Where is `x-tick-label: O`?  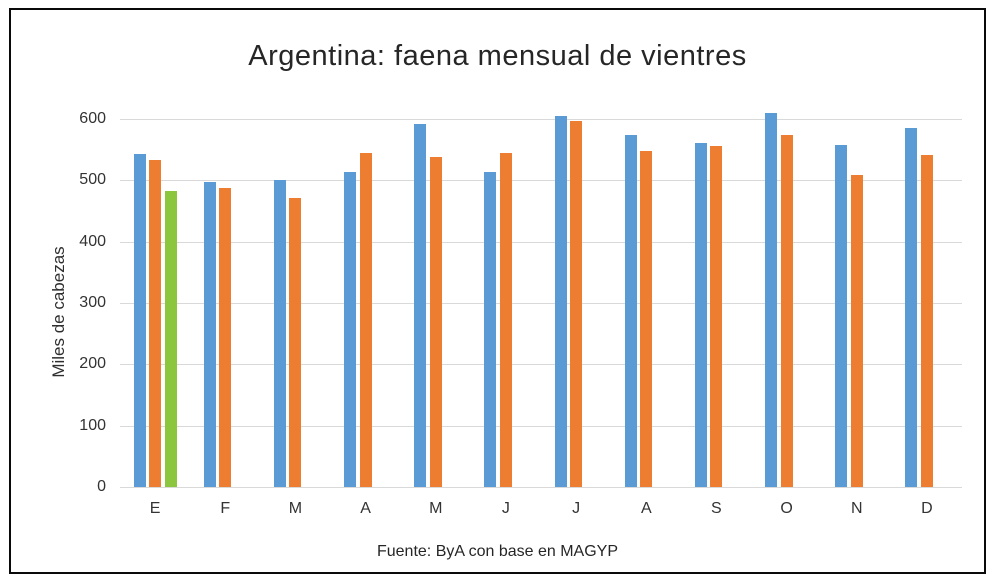
x-tick-label: O is located at coordinates (786, 508).